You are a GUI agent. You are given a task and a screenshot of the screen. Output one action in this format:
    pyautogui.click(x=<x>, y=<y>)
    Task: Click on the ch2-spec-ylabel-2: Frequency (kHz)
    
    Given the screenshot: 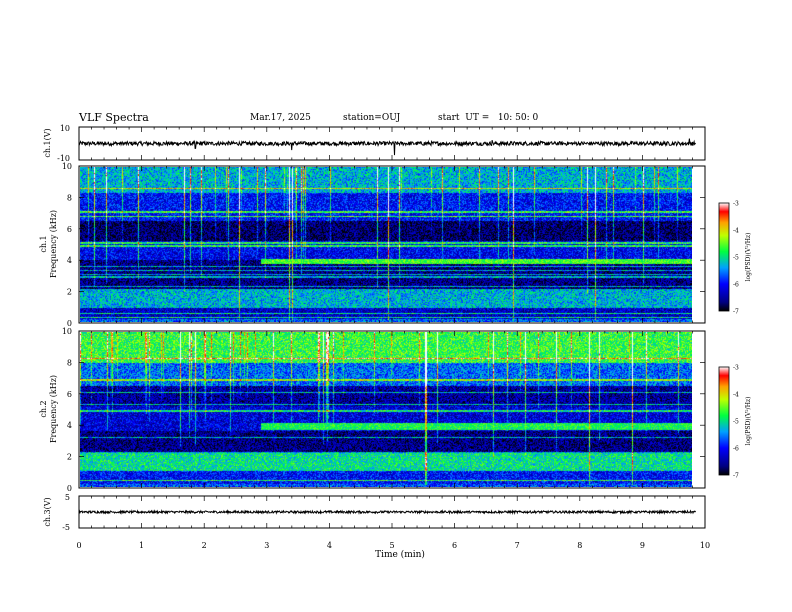 What is the action you would take?
    pyautogui.click(x=53, y=409)
    